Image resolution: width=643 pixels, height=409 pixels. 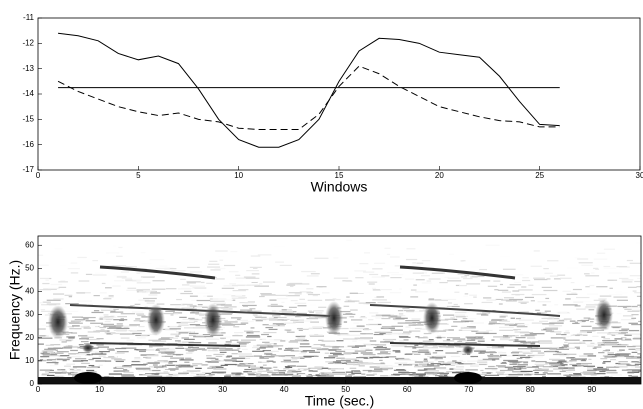 What do you see at coordinates (639, 175) in the screenshot?
I see `x-tick-label: 30` at bounding box center [639, 175].